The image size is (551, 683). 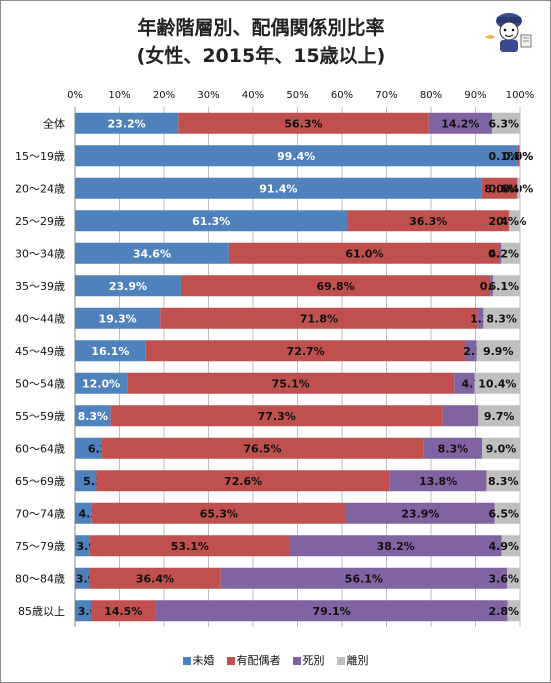 I want to click on legend-item: 離別, so click(x=352, y=660).